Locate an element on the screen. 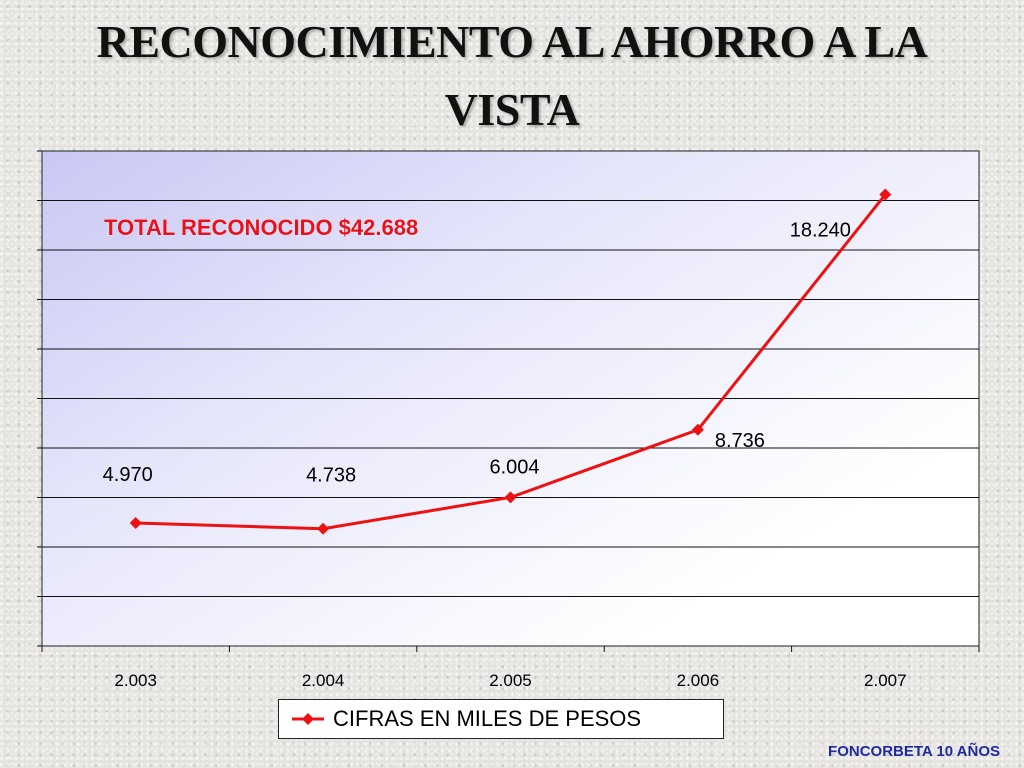 This screenshot has height=768, width=1024. total-annotation: TOTAL RECONOCIDO $42.688 is located at coordinates (261, 227).